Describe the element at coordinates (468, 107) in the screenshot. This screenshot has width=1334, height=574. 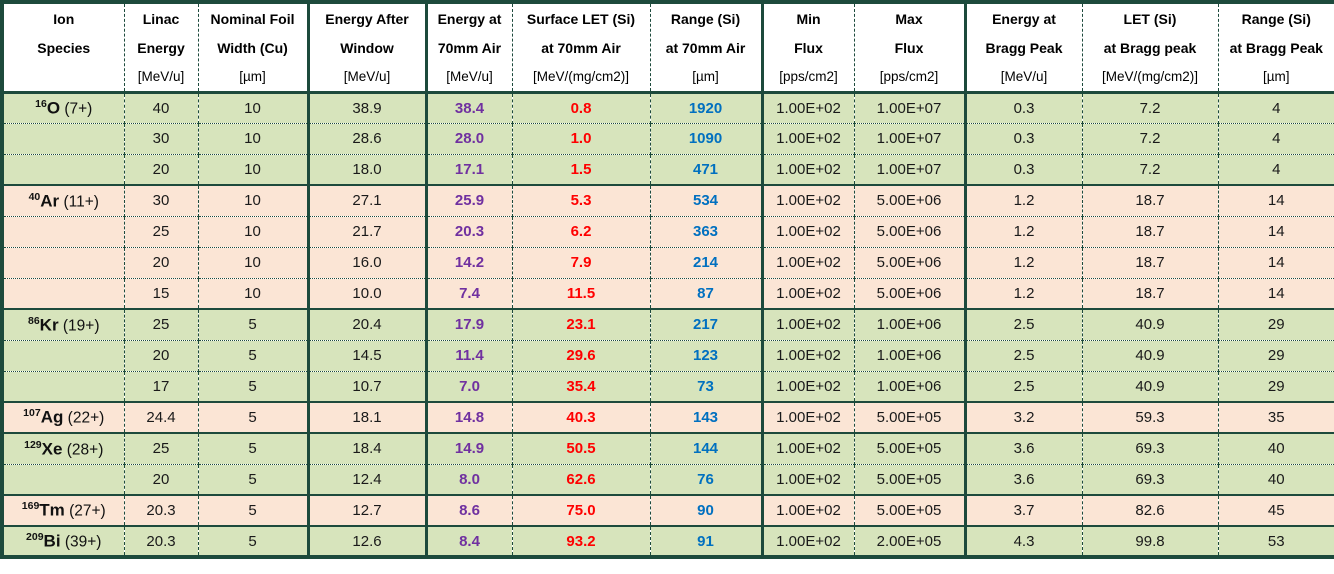
I see `cell-energy-70mm-air: 38.4` at that location.